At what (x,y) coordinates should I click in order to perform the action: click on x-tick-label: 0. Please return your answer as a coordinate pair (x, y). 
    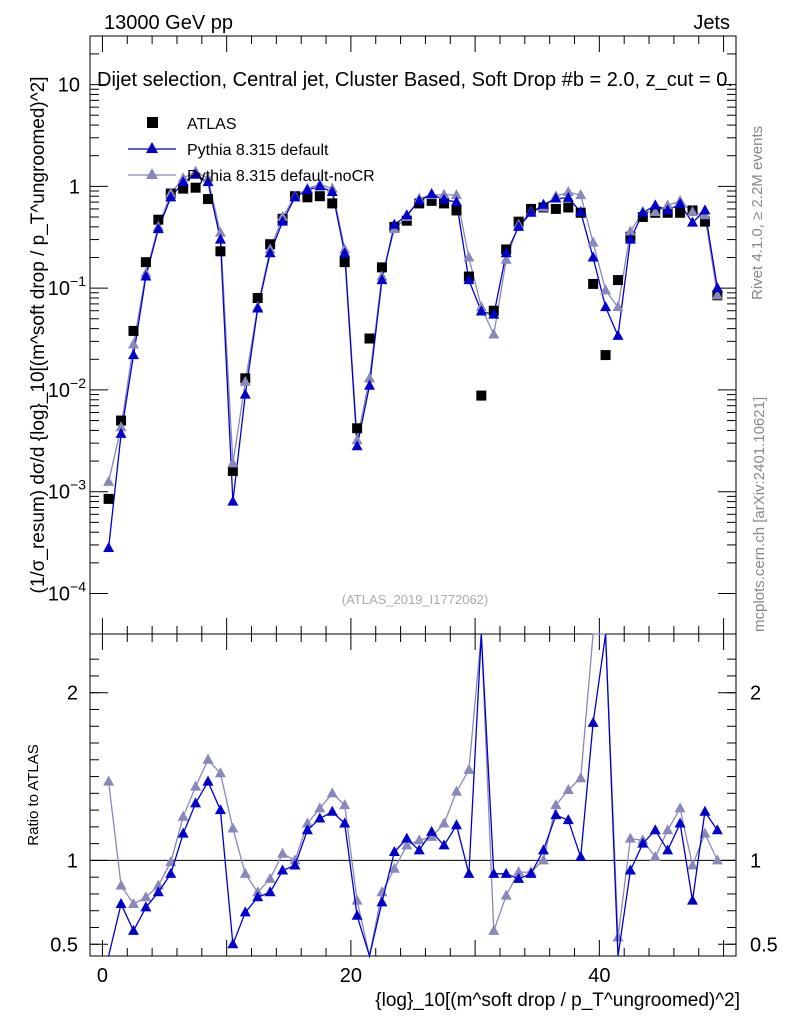
    Looking at the image, I should click on (102, 976).